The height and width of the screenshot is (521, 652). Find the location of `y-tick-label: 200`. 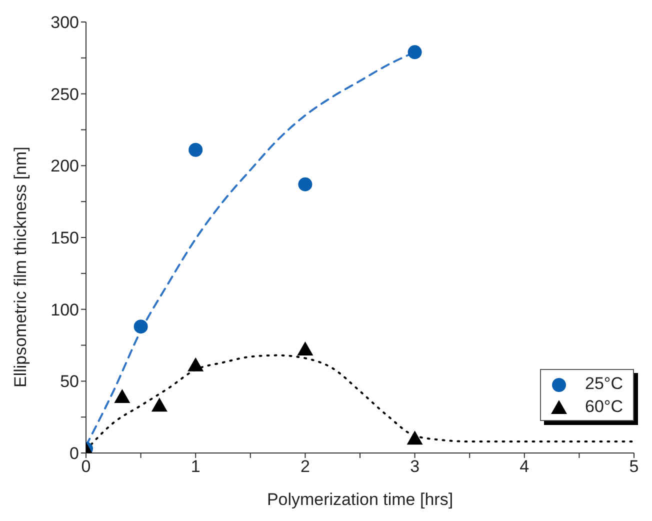

y-tick-label: 200 is located at coordinates (64, 166).